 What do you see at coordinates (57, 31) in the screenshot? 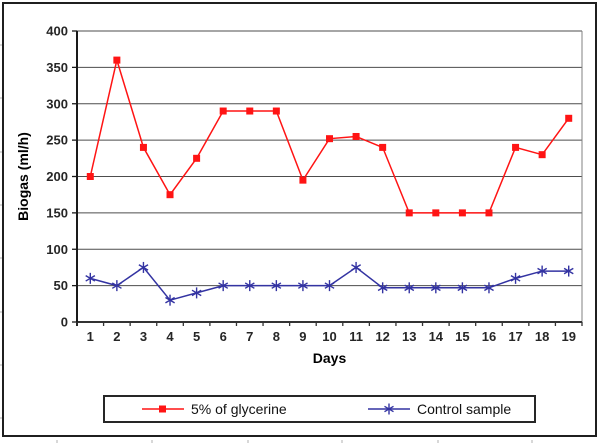
I see `y-tick-label: 400` at bounding box center [57, 31].